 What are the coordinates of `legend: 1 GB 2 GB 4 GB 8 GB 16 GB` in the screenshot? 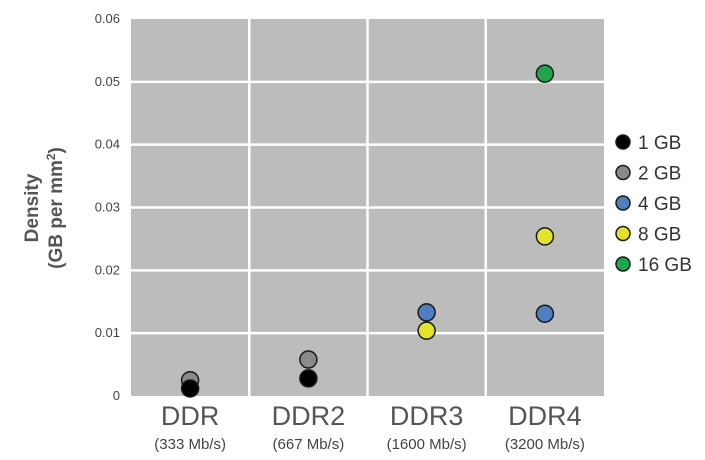 It's located at (653, 204).